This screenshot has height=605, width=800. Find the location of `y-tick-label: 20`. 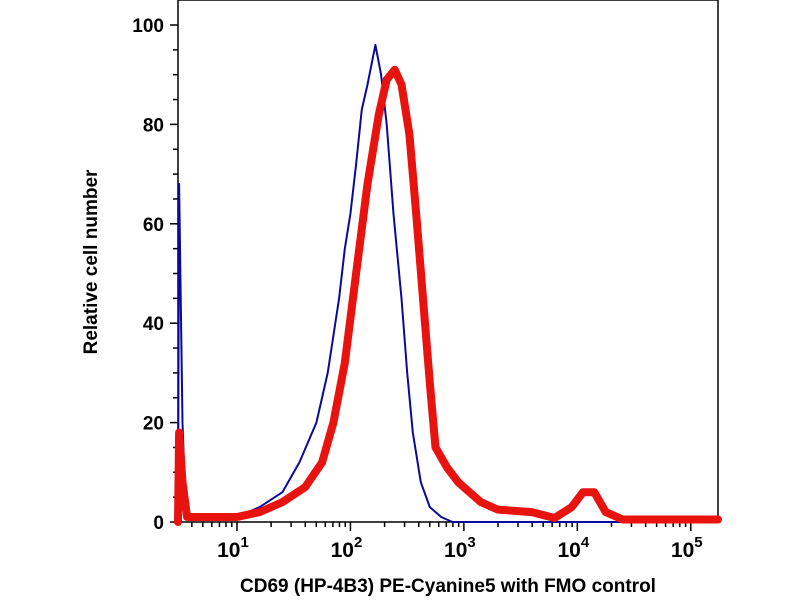

y-tick-label: 20 is located at coordinates (153, 424).